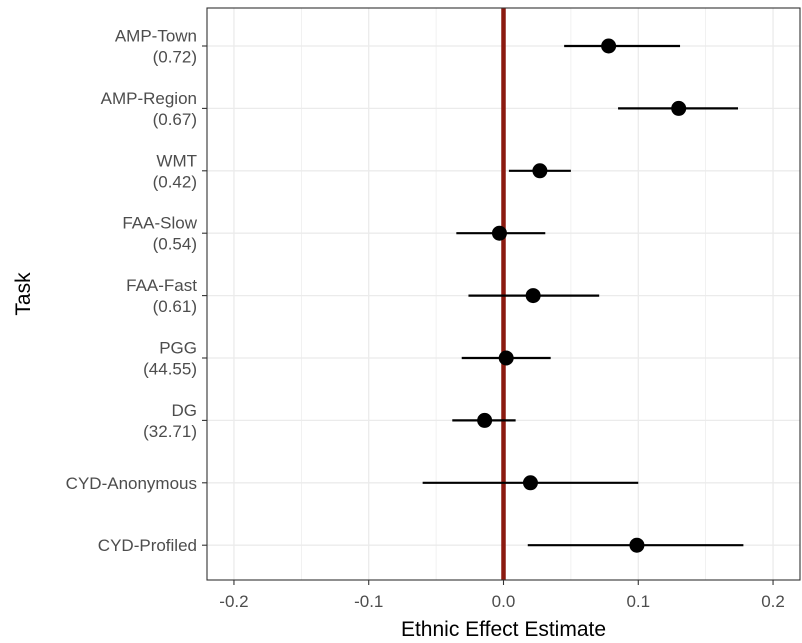 The width and height of the screenshot is (802, 643). What do you see at coordinates (175, 244) in the screenshot?
I see `y-tick-label: (0.54)` at bounding box center [175, 244].